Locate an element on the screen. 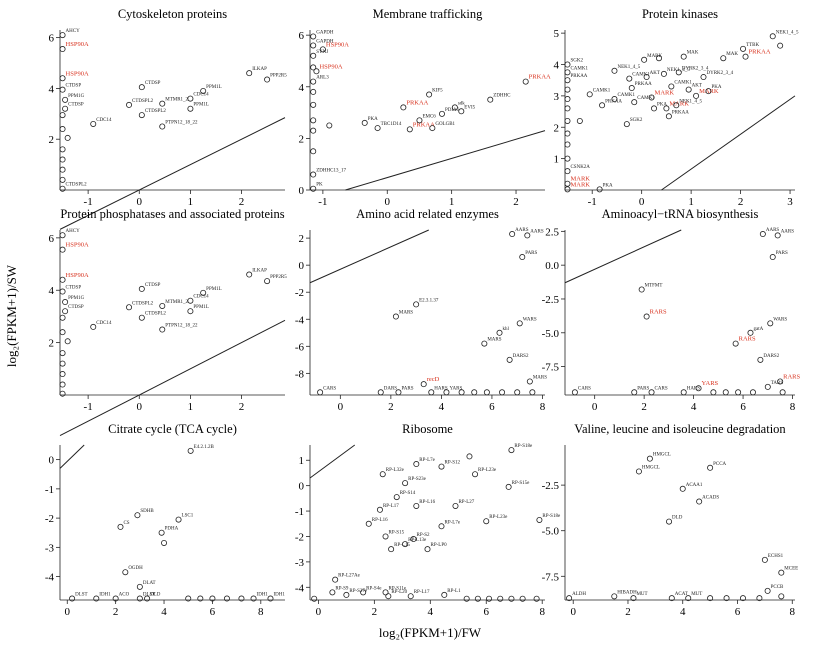 This screenshot has width=820, height=650. point-label: TARS is located at coordinates (777, 383).